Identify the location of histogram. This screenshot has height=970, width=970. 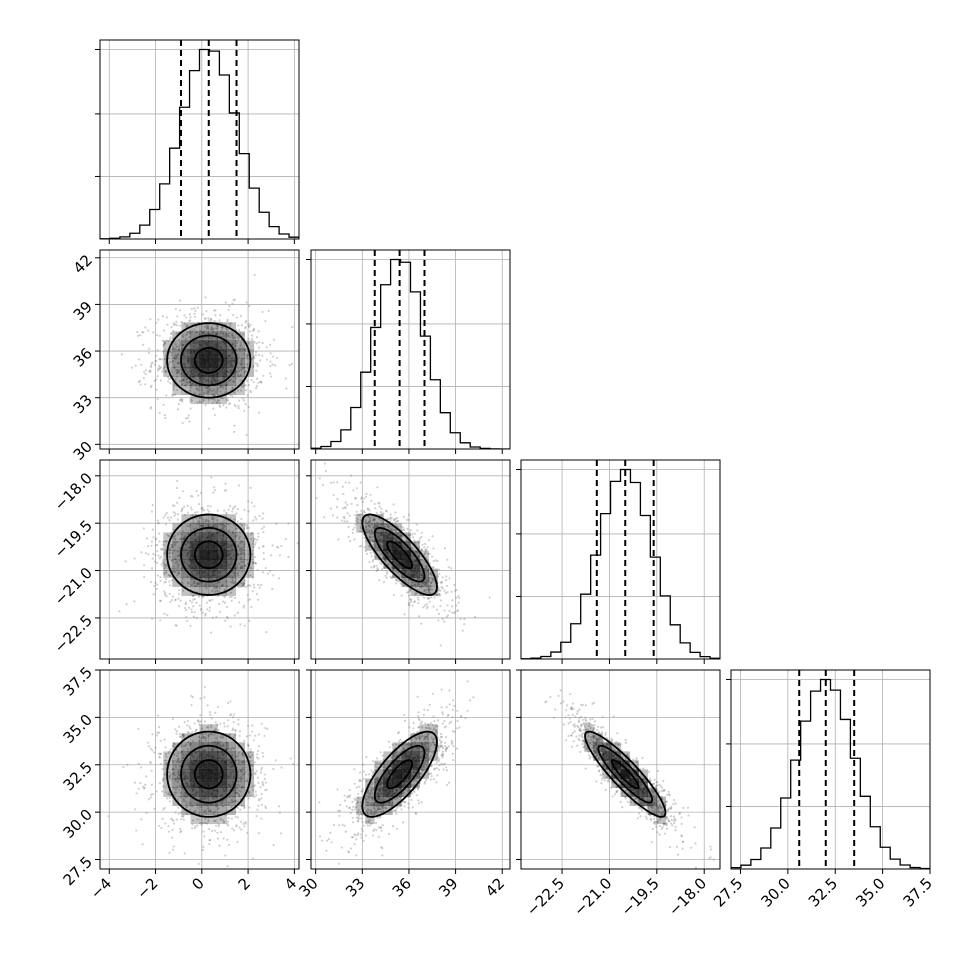
(199, 143).